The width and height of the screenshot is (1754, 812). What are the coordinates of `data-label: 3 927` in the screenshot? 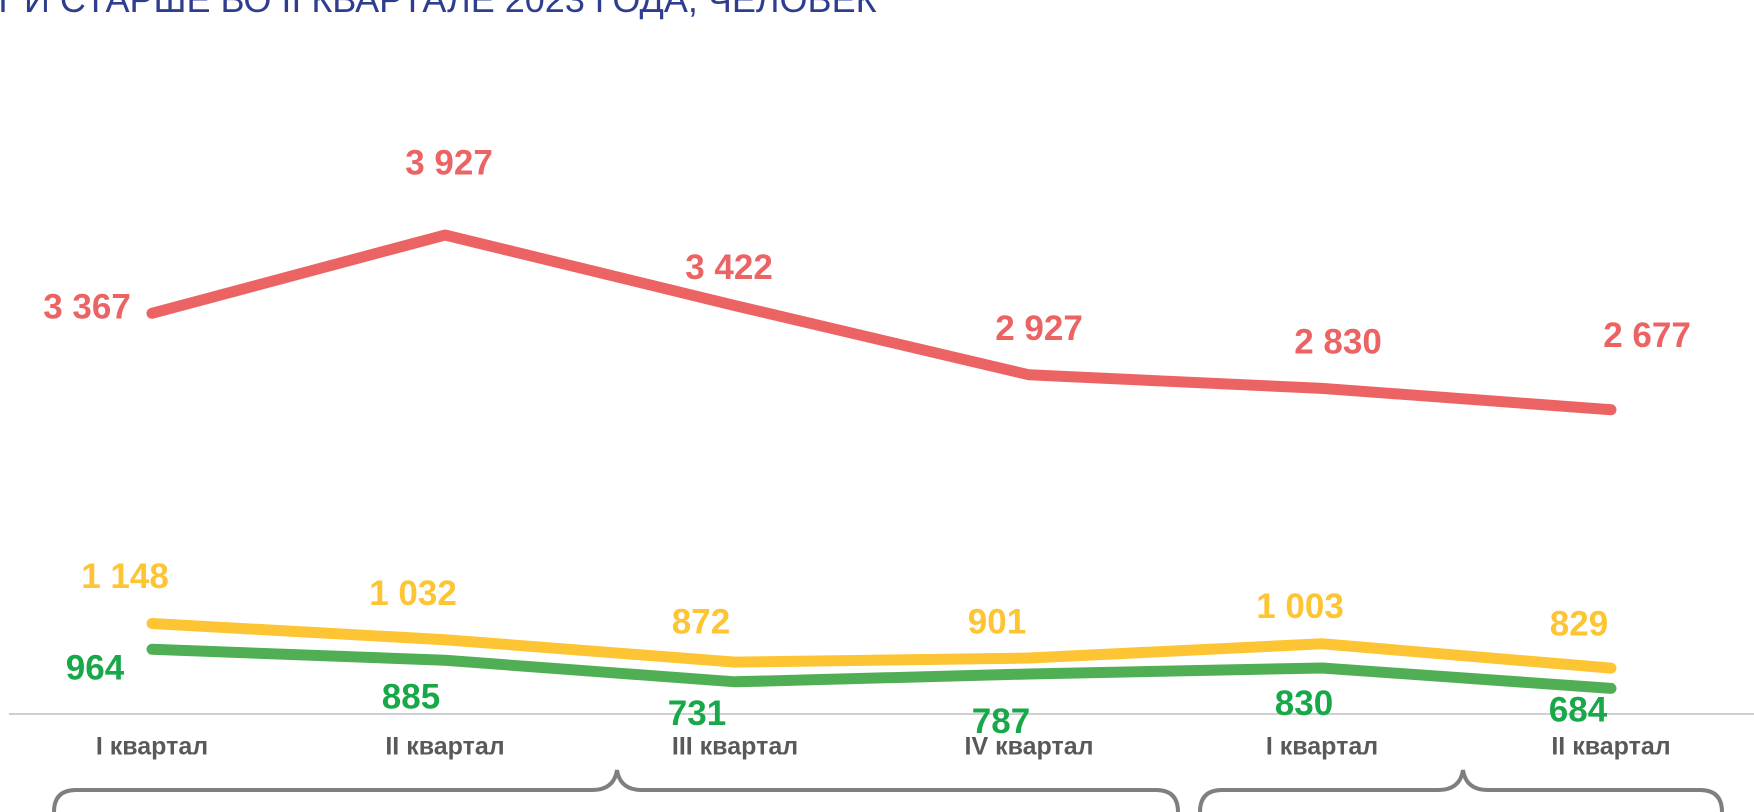 It's located at (449, 162).